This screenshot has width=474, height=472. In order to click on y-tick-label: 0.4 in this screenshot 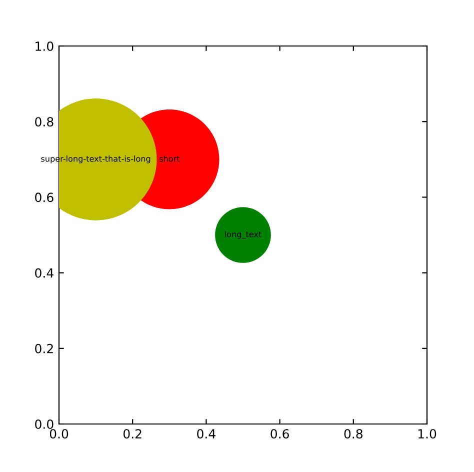, I will do `click(44, 273)`.